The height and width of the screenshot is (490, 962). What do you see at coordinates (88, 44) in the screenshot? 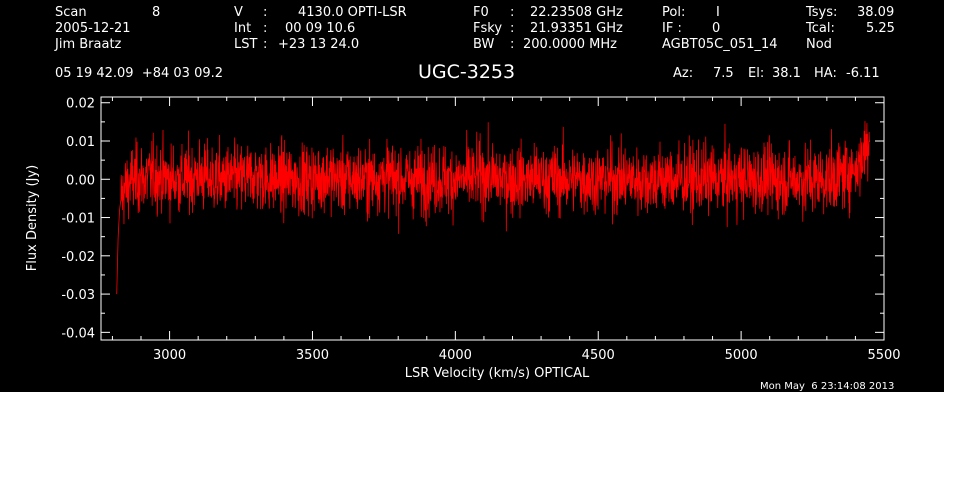
I see `observer-name: Jim Braatz` at bounding box center [88, 44].